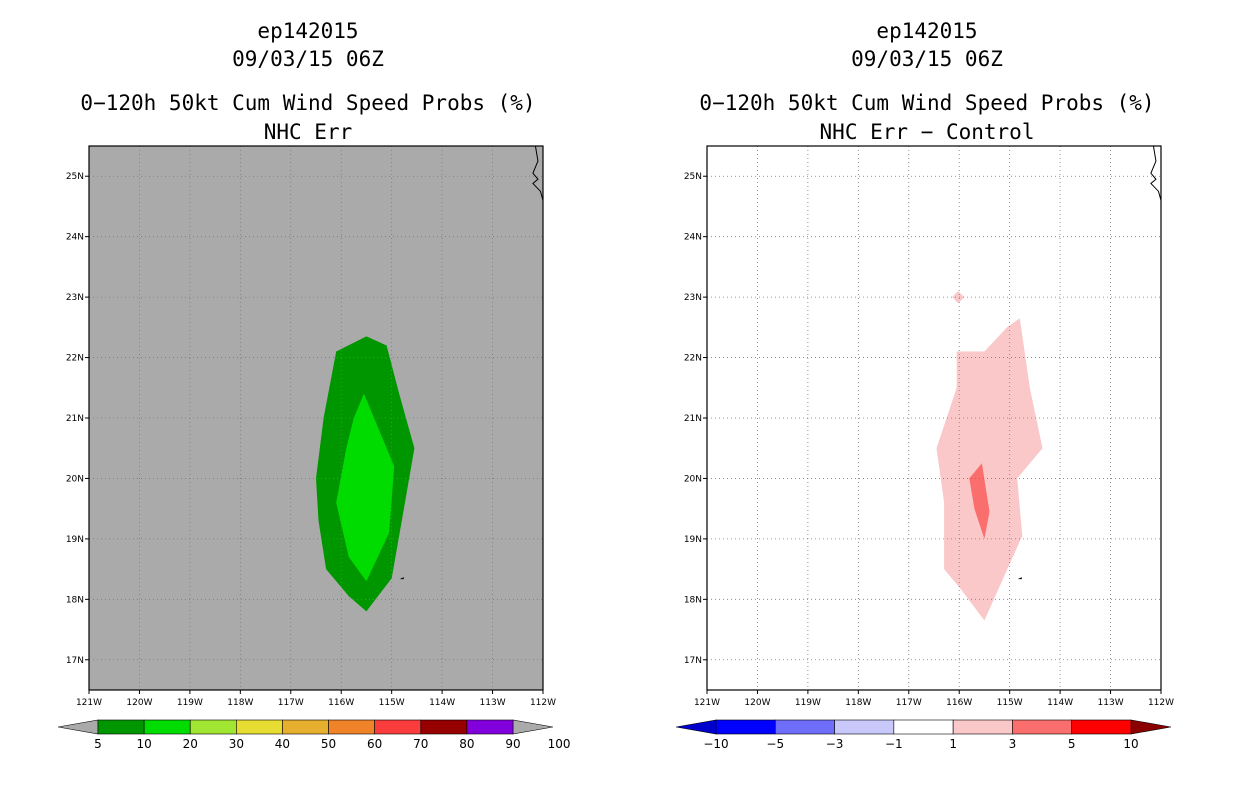 The width and height of the screenshot is (1236, 800). Describe the element at coordinates (1013, 744) in the screenshot. I see `colorbar-label: 3` at that location.